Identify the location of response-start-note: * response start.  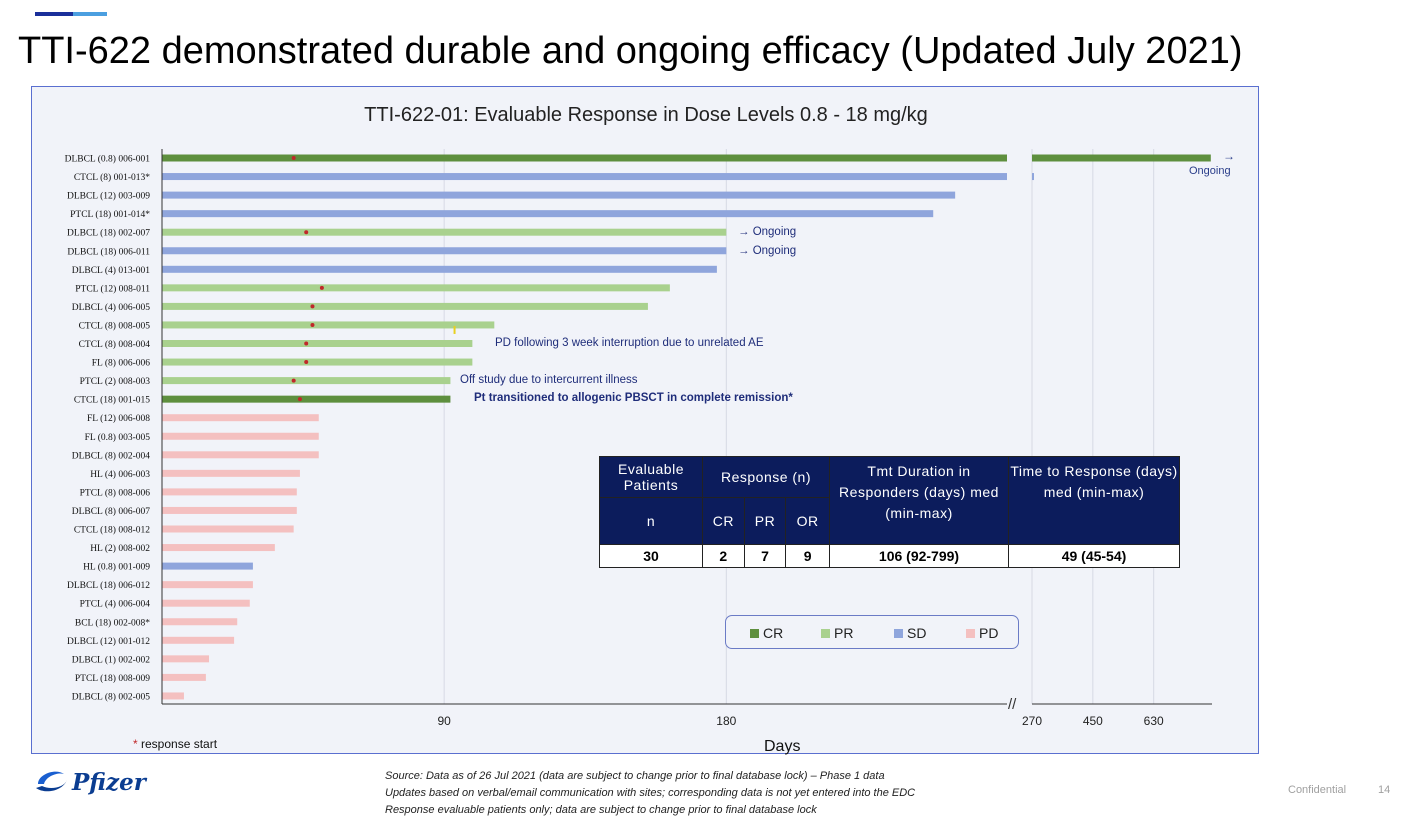
(175, 744).